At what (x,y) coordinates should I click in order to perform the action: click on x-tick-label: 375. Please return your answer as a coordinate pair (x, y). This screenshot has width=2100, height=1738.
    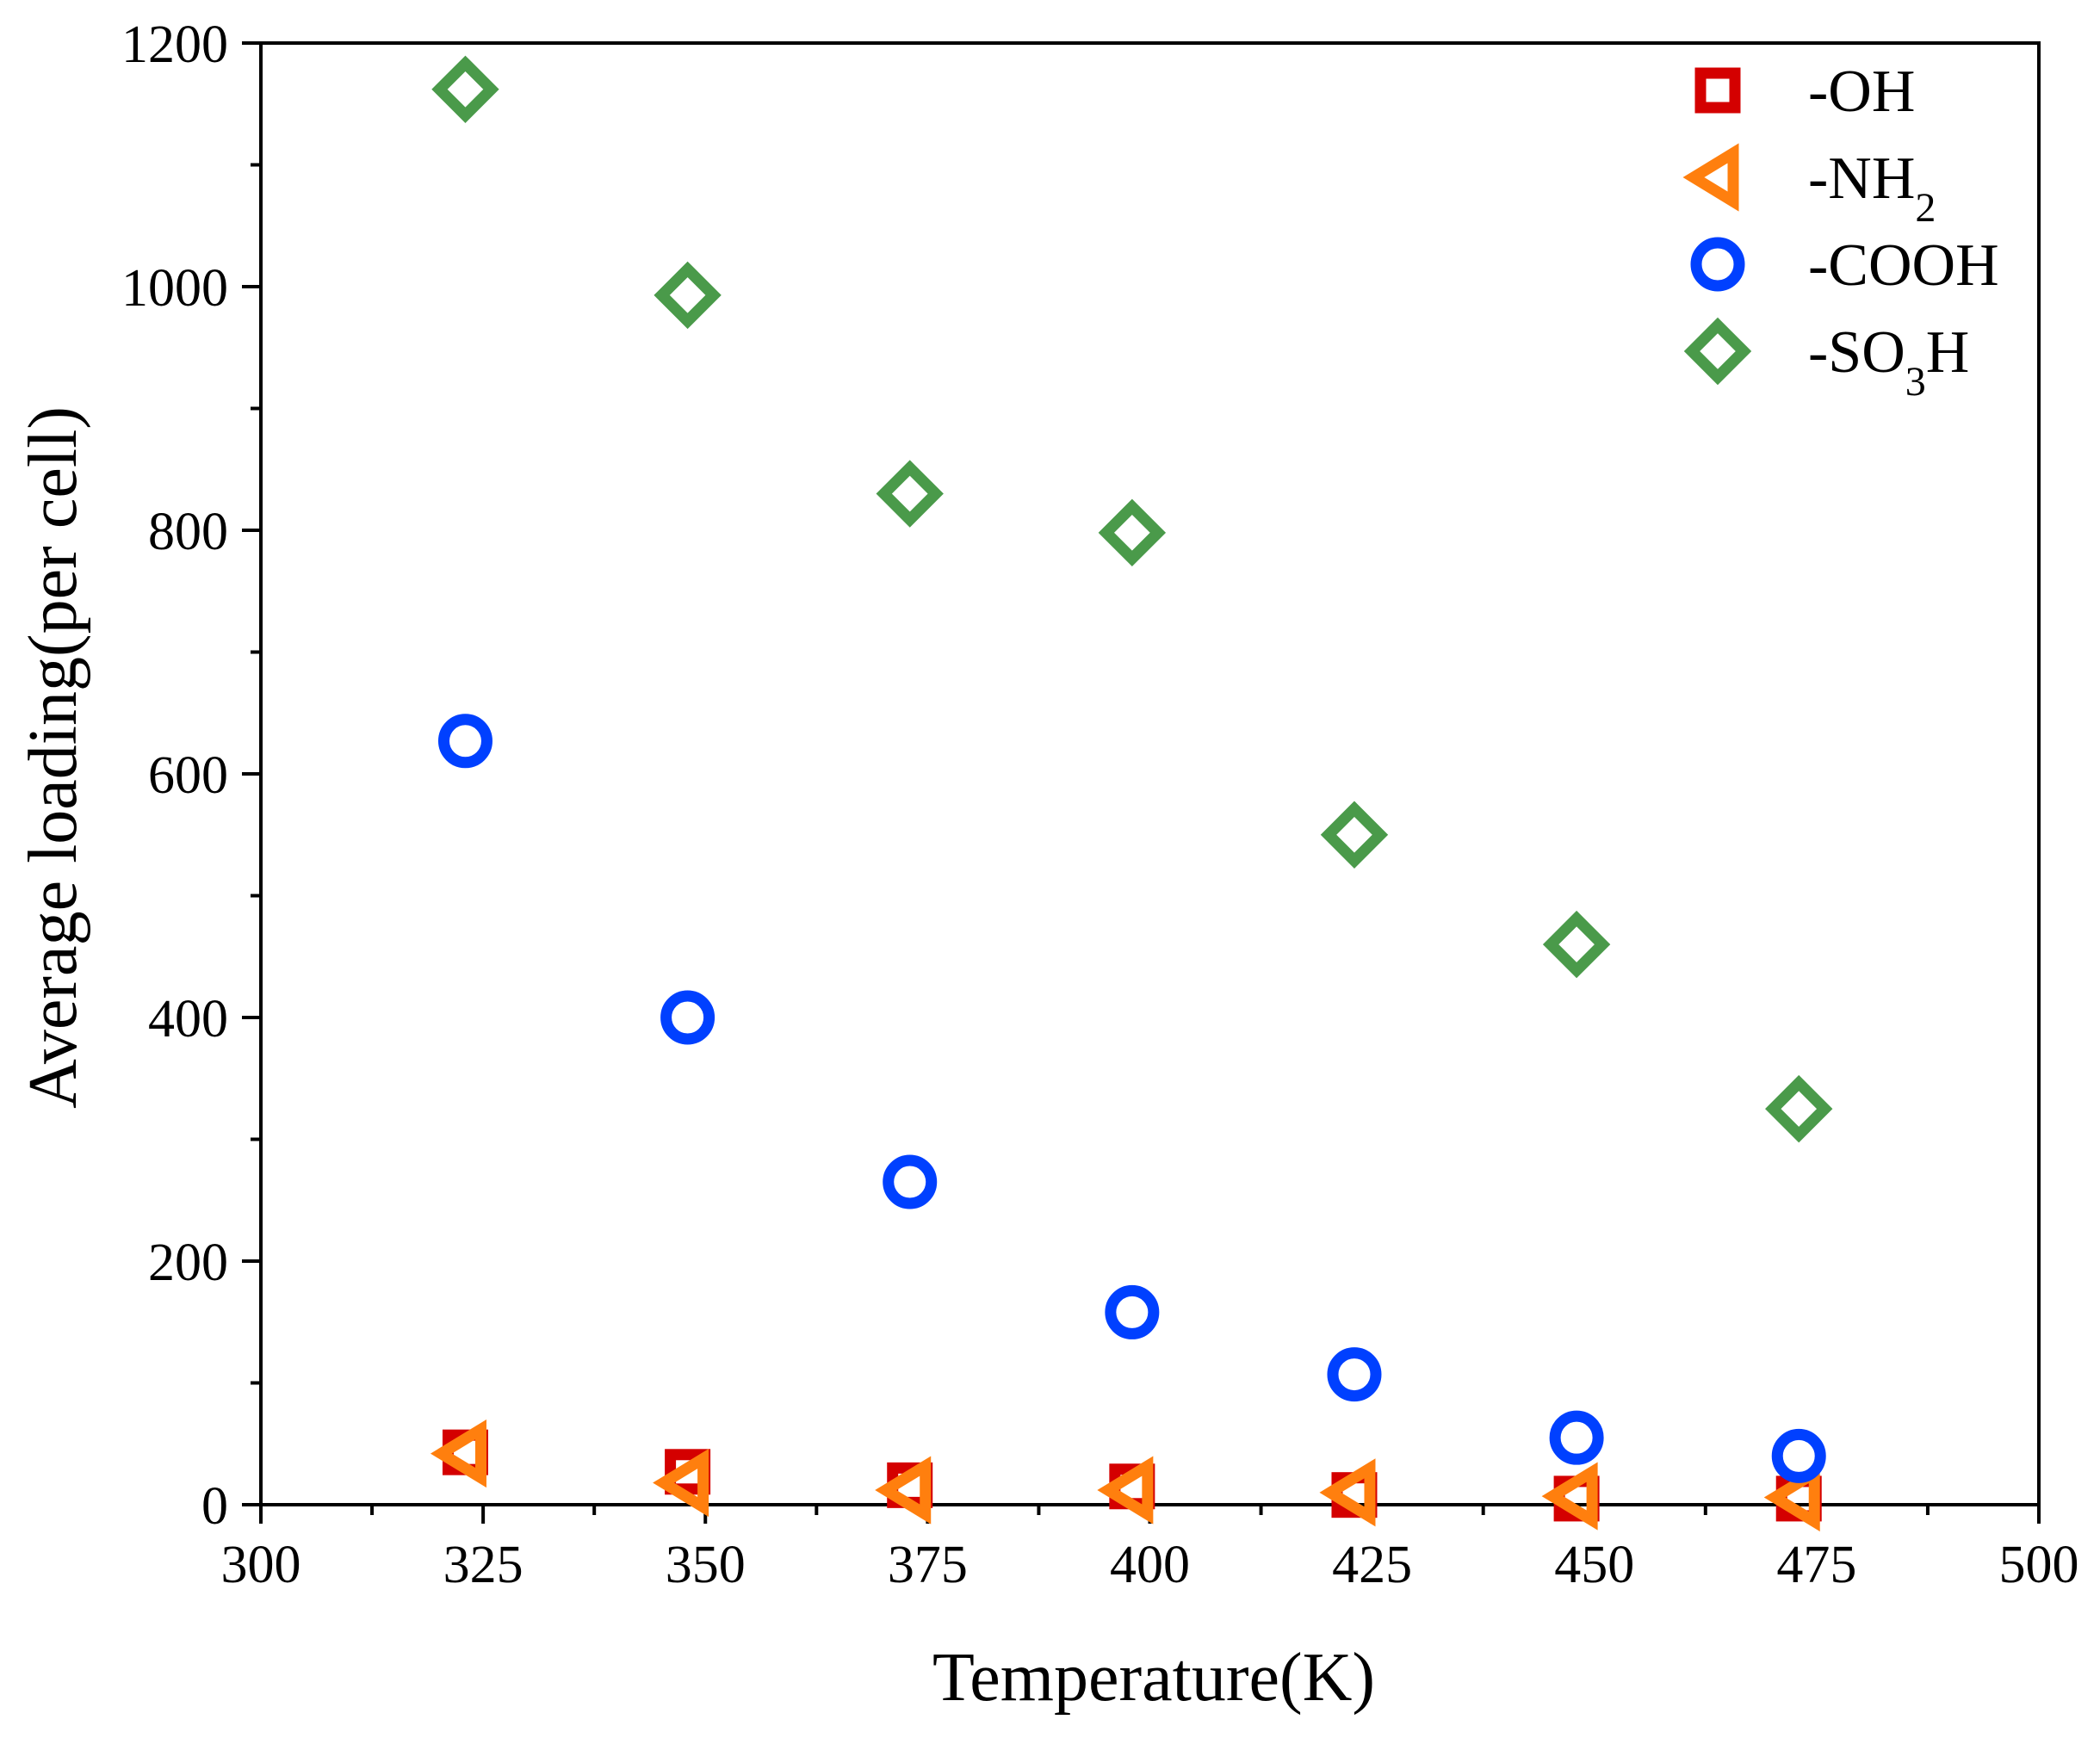
    Looking at the image, I should click on (928, 1565).